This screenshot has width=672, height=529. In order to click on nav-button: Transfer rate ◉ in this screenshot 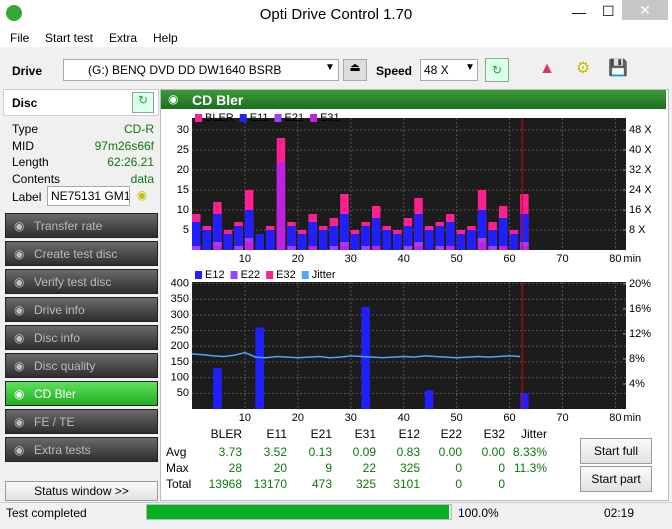, I will do `click(81, 225)`.